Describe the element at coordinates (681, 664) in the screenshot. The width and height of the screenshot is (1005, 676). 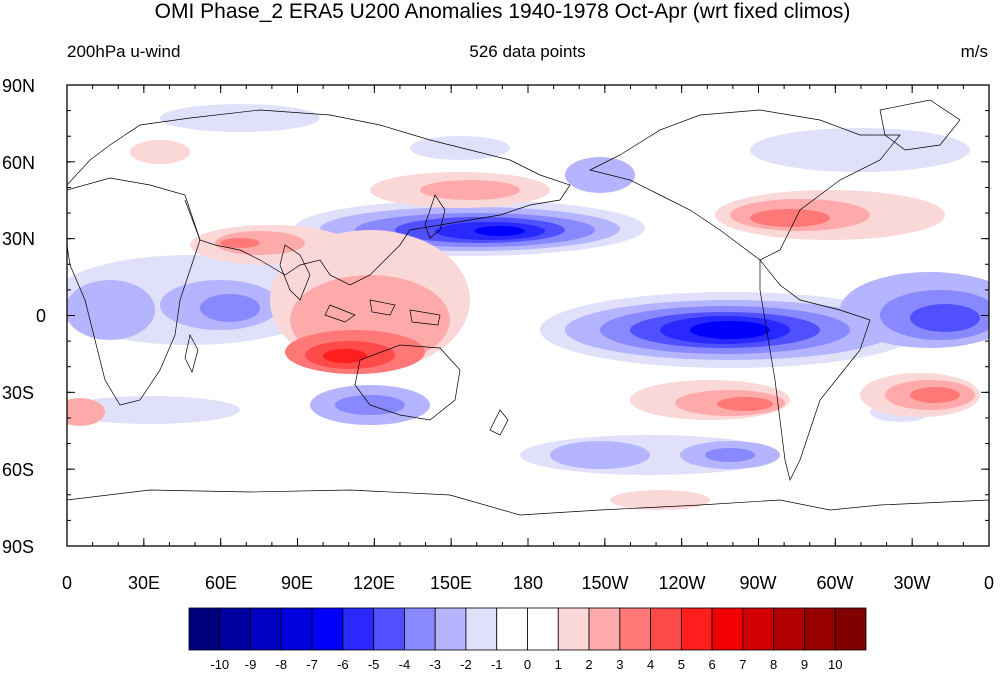
I see `colorbar-label: 5` at that location.